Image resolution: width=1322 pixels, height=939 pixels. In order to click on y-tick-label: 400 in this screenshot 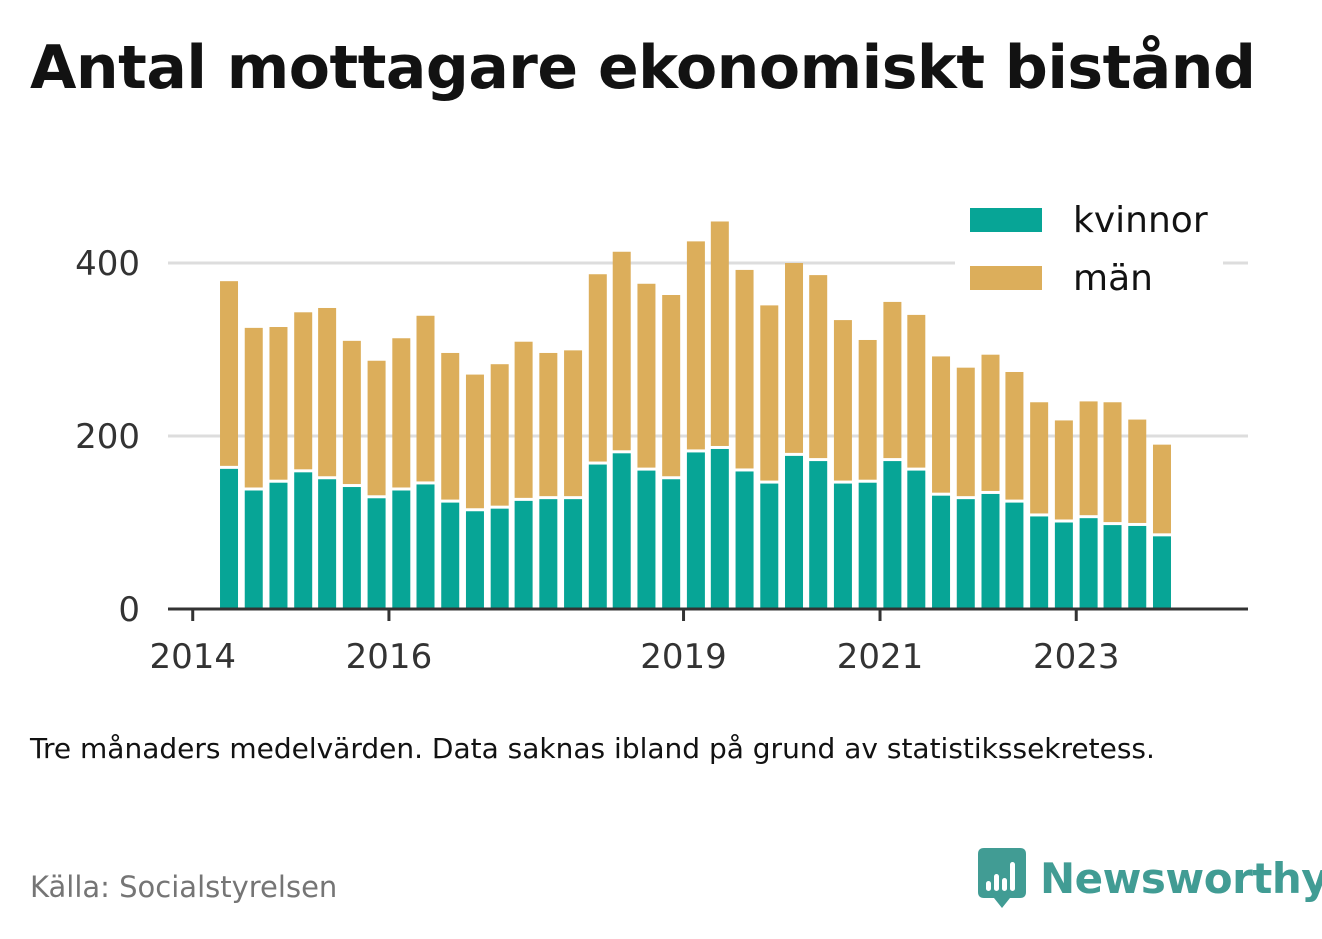, I will do `click(107, 264)`.